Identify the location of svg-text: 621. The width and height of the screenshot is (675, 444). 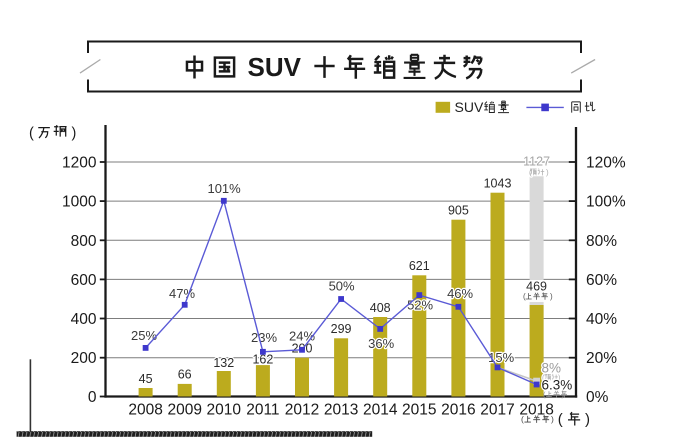
(419, 266).